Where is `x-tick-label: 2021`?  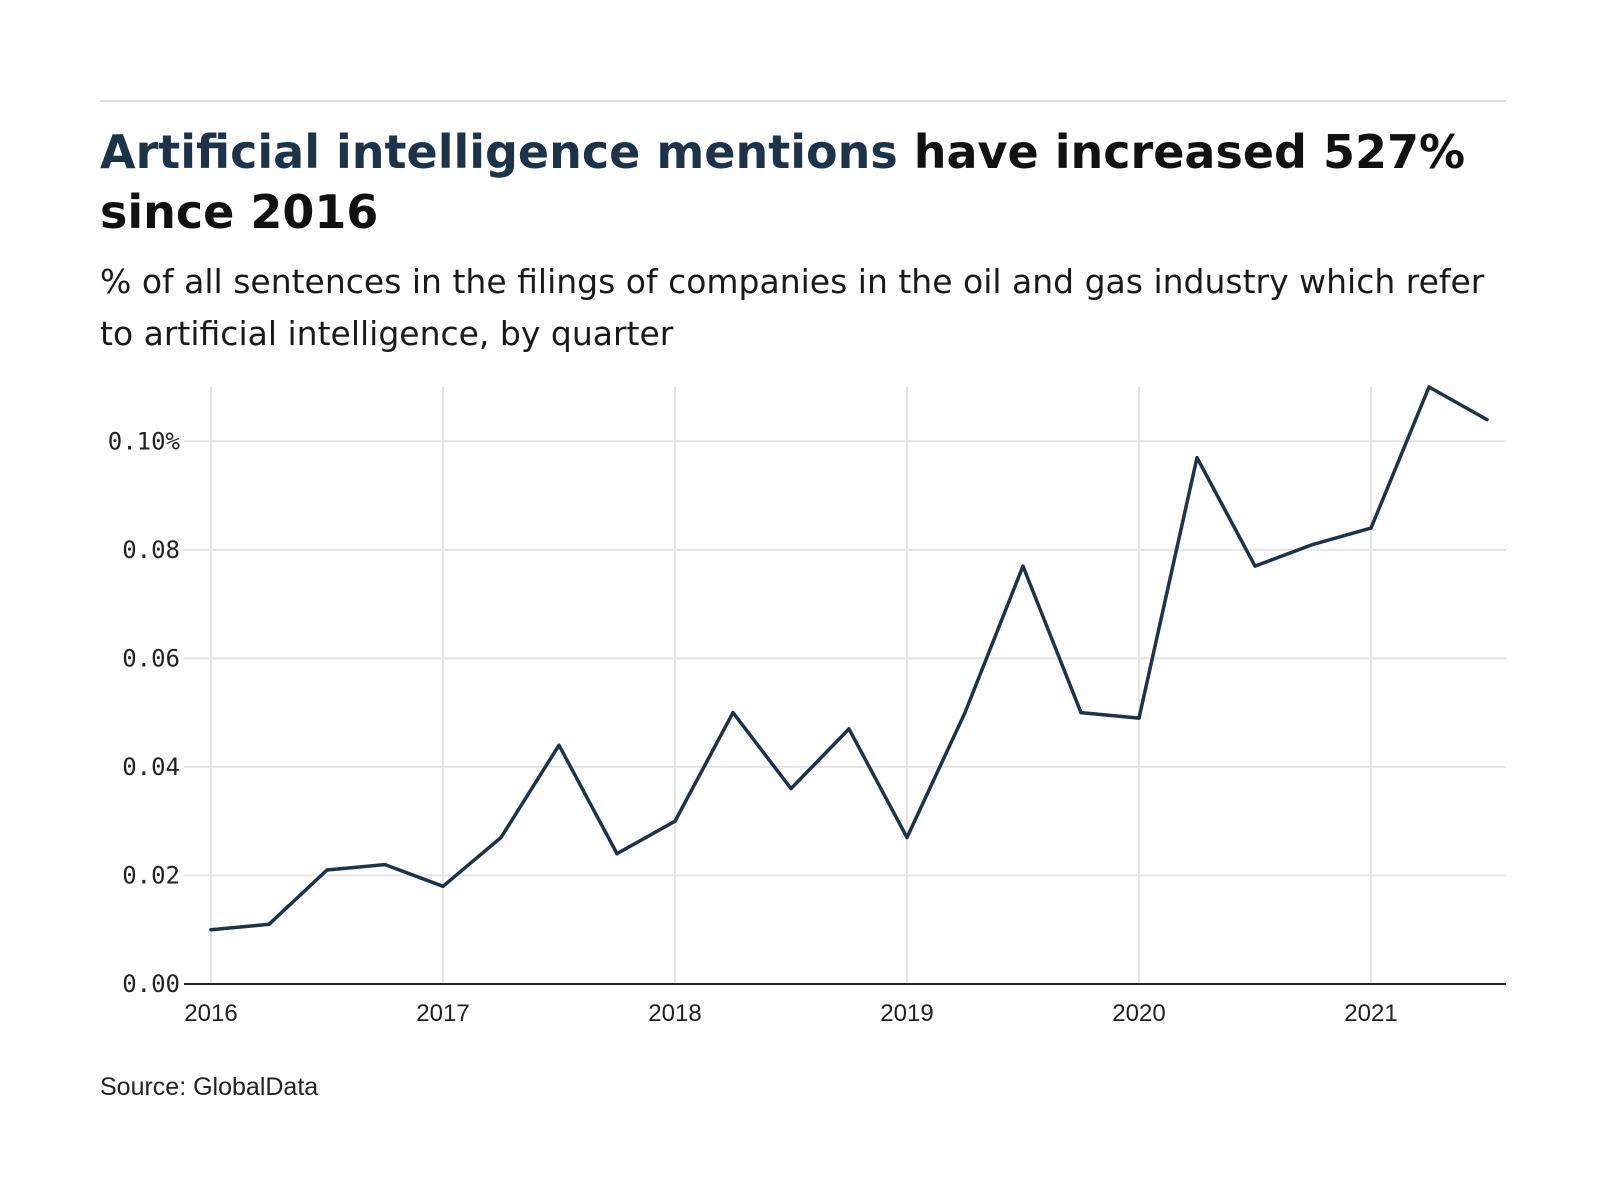 x-tick-label: 2021 is located at coordinates (1370, 1013).